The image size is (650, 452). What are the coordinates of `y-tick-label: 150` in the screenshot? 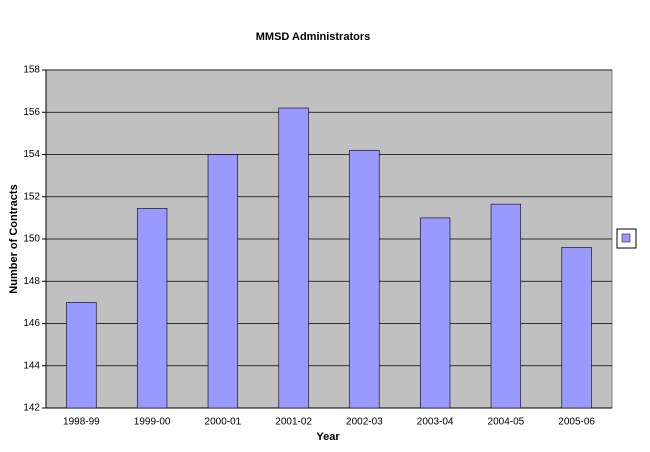 It's located at (31, 239).